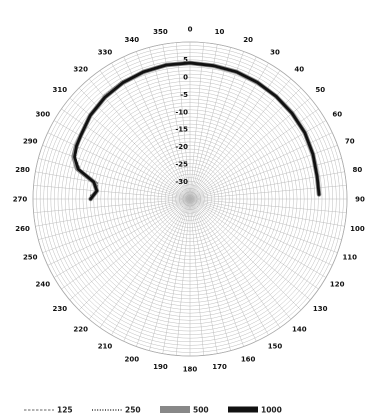 This screenshot has height=419, width=385. Describe the element at coordinates (181, 182) in the screenshot. I see `radial-tick-label: -30` at that location.